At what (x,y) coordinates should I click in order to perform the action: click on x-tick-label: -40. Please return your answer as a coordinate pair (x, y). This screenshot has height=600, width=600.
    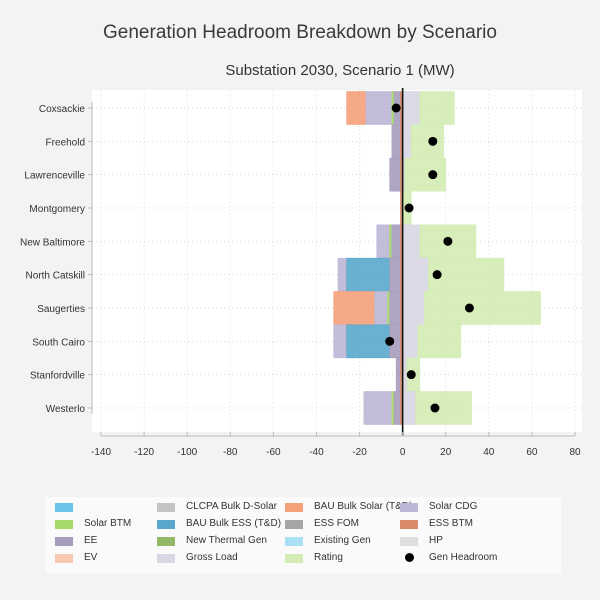
    Looking at the image, I should click on (316, 452).